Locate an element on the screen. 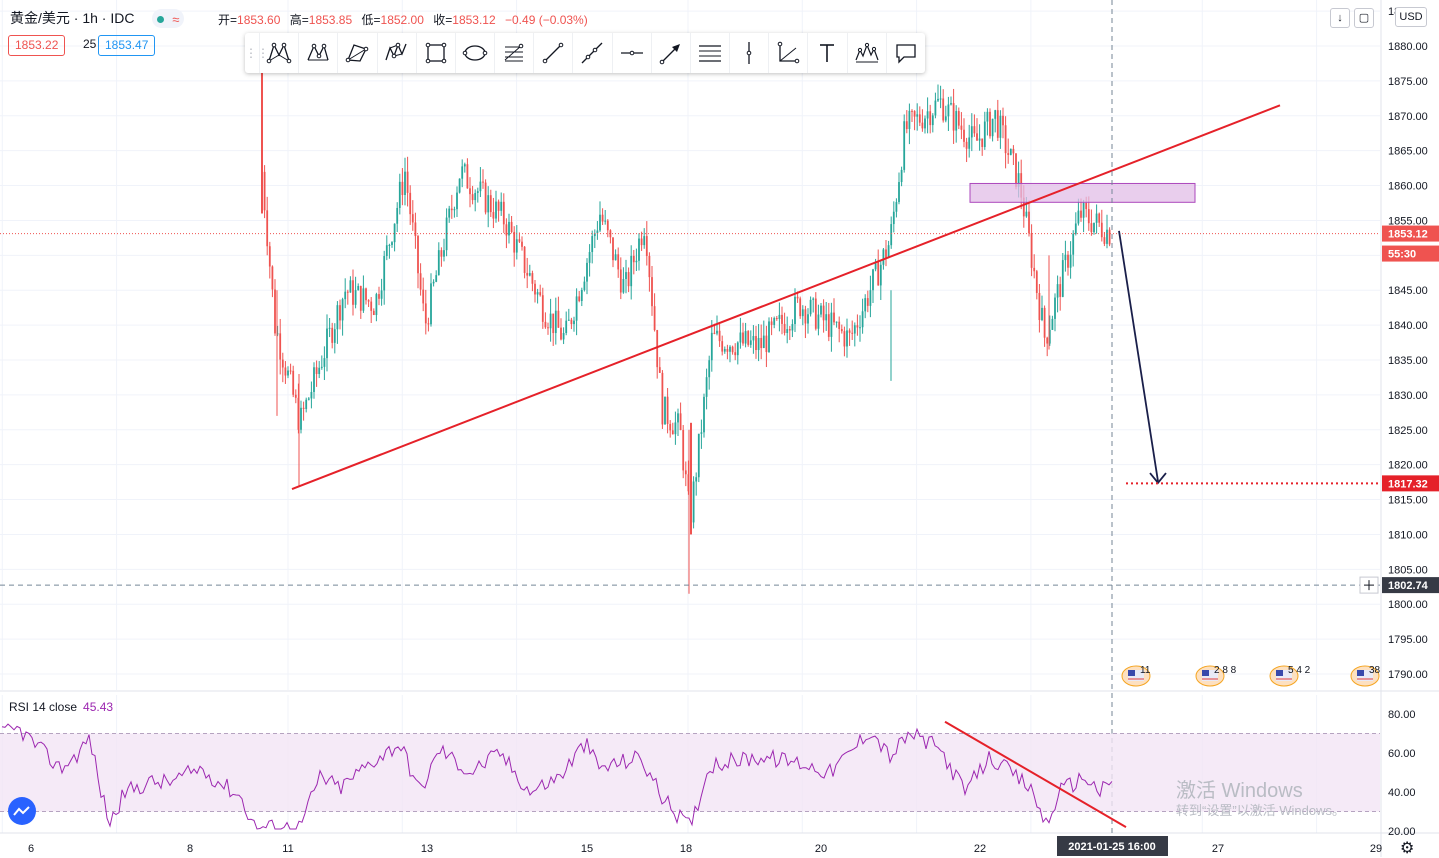 The image size is (1439, 858). parallel-channel-icon is located at coordinates (709, 53).